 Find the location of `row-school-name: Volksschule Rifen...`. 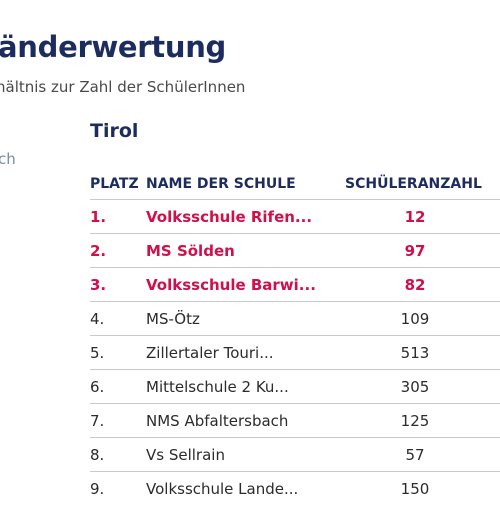

row-school-name: Volksschule Rifen... is located at coordinates (229, 217).